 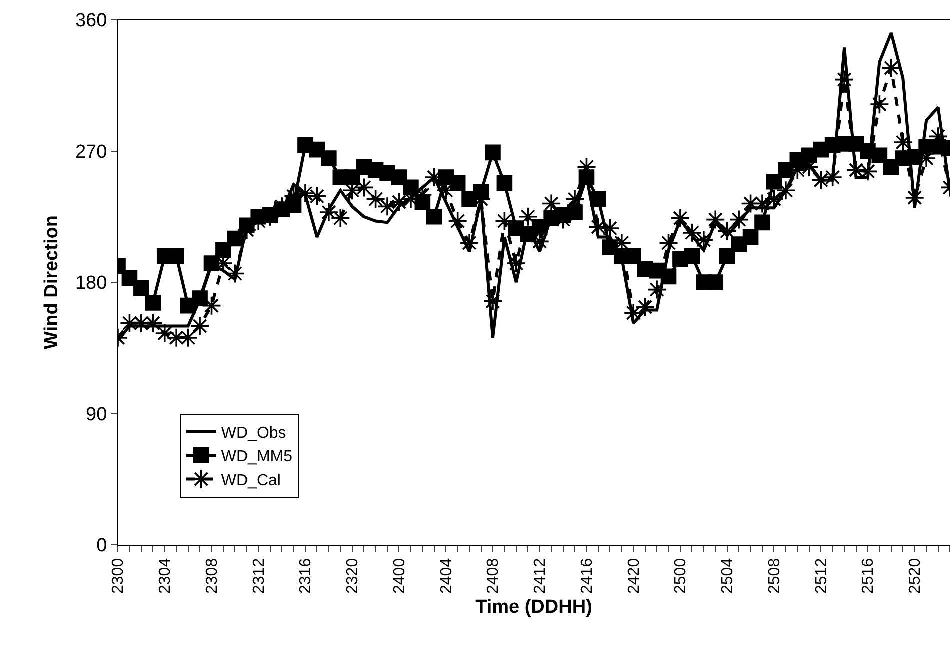 What do you see at coordinates (821, 576) in the screenshot?
I see `x-tick-label: 2512` at bounding box center [821, 576].